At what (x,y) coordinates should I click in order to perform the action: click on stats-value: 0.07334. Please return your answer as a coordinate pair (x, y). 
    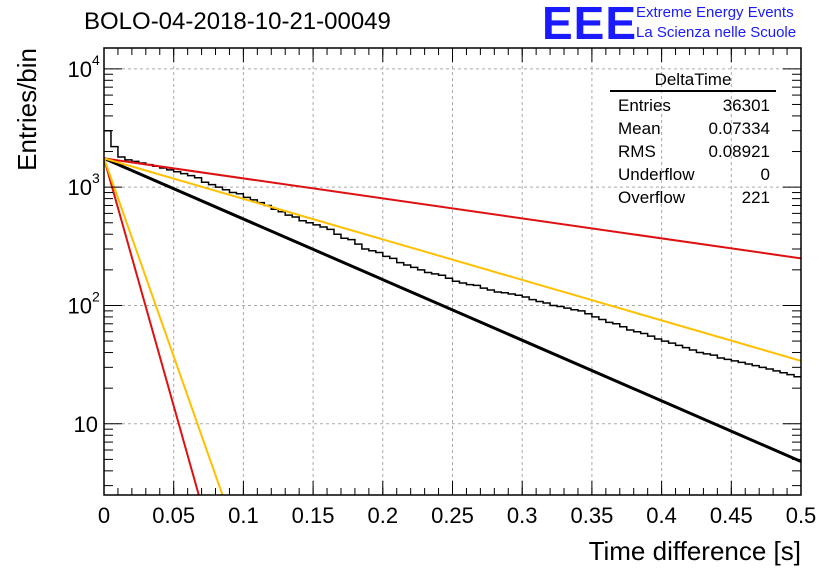
    Looking at the image, I should click on (739, 128).